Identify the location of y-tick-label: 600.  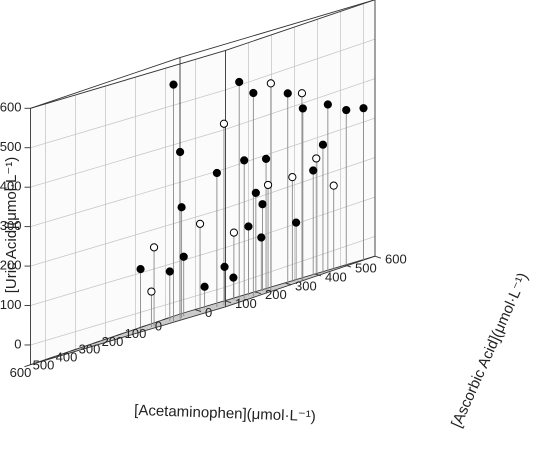
(396, 259).